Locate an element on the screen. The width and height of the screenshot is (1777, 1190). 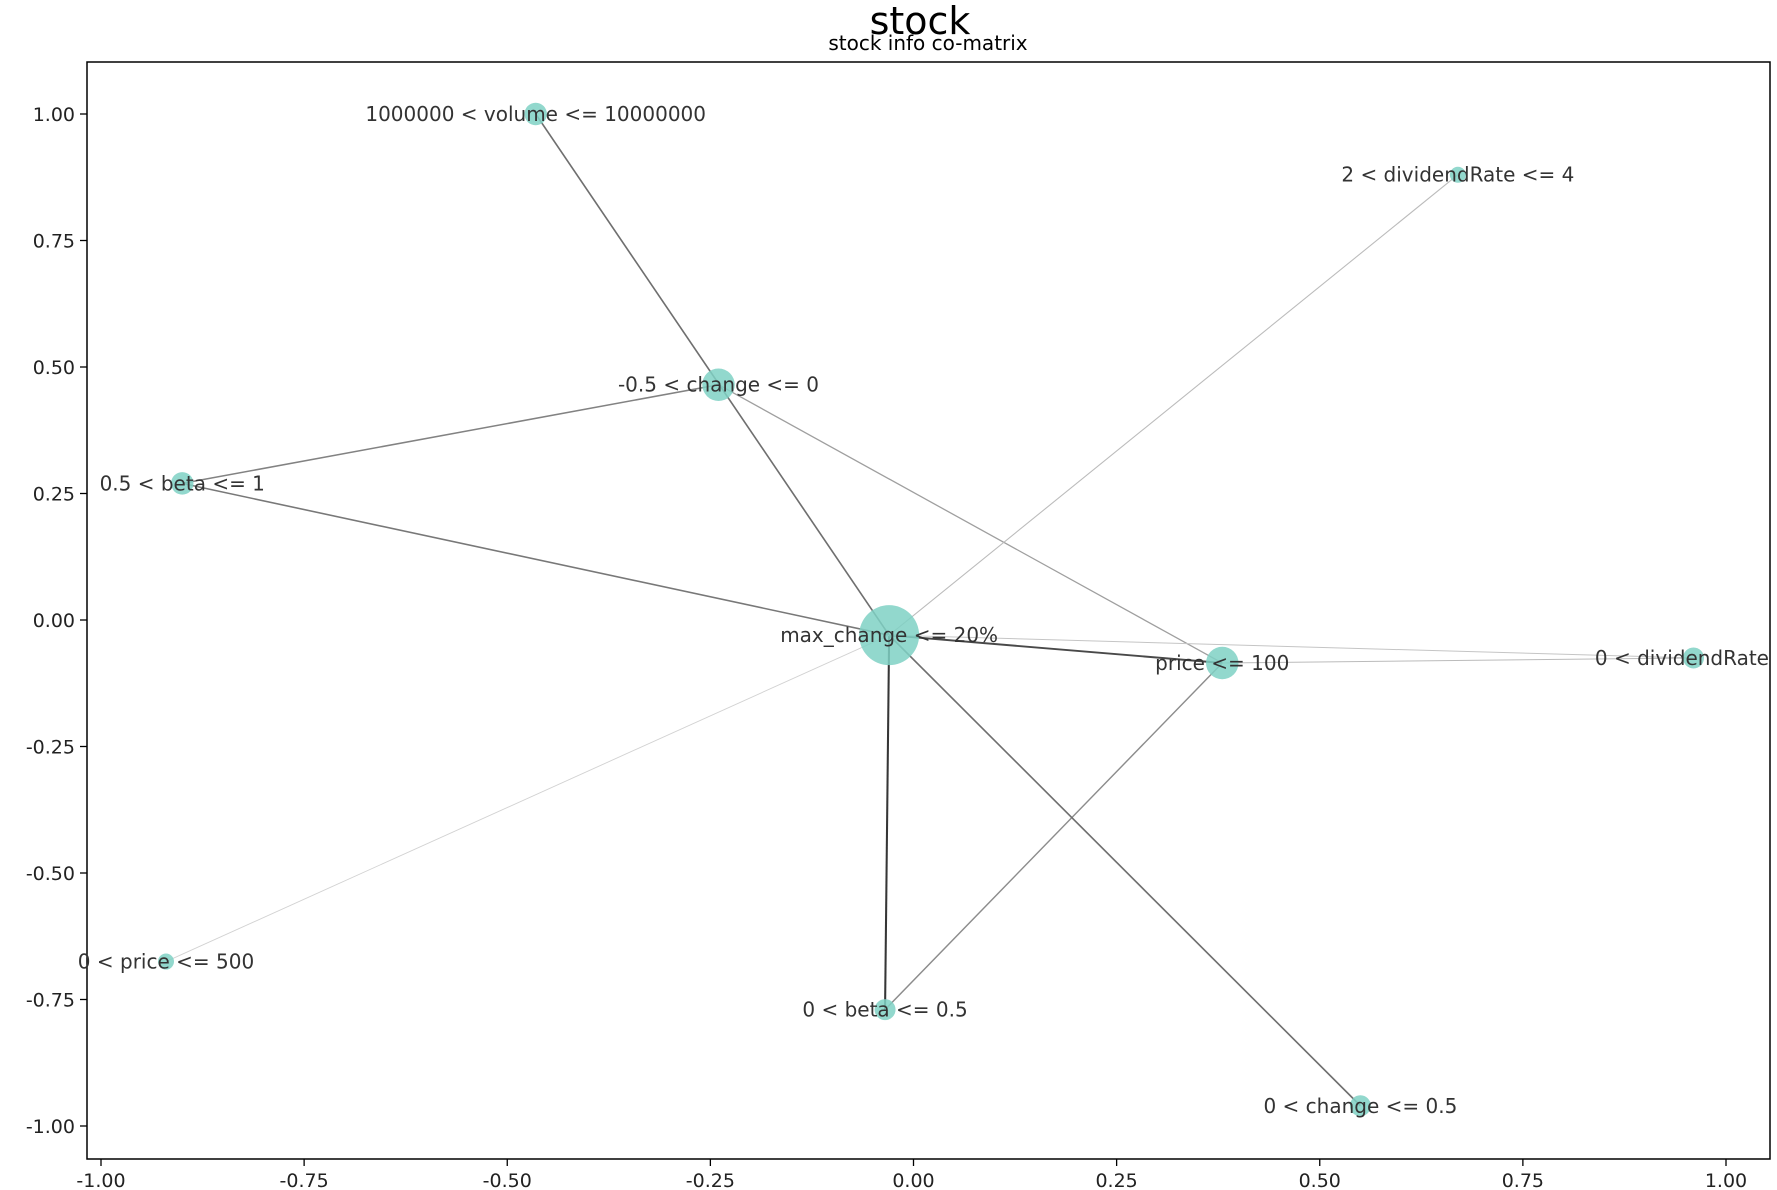
node-beta_high is located at coordinates (182, 483).